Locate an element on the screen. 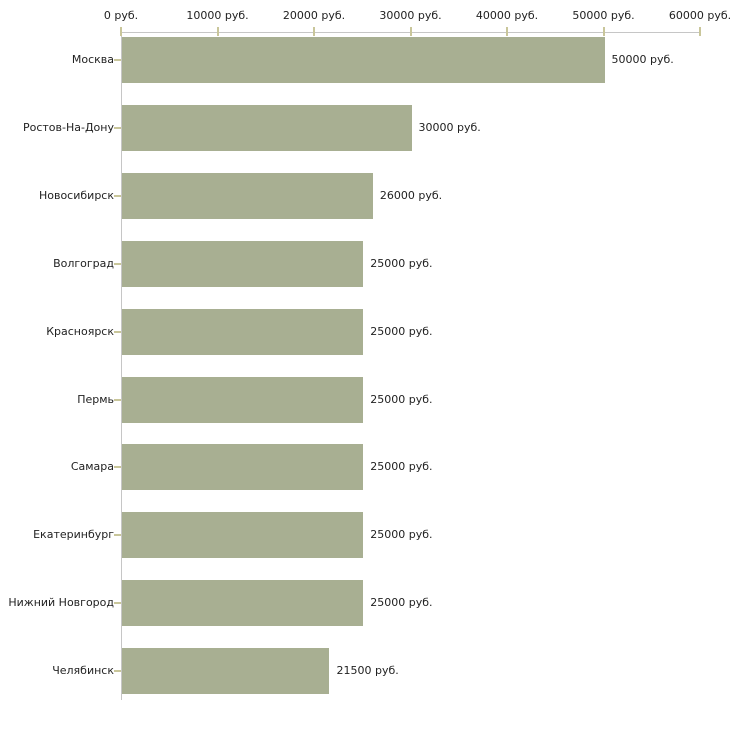 The width and height of the screenshot is (730, 730). x-axis-tick-label: 20000 руб. is located at coordinates (314, 15).